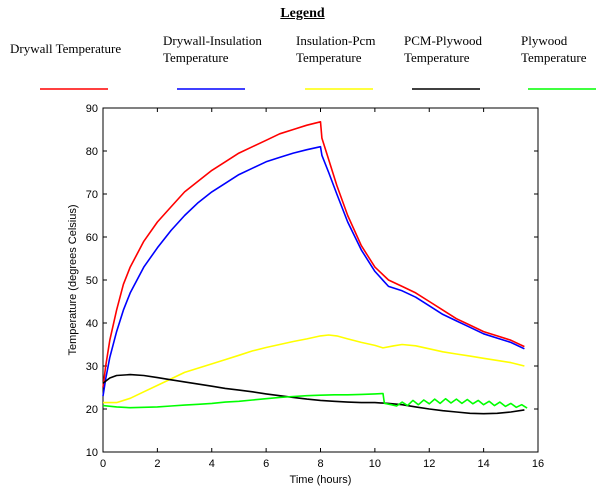 This screenshot has width=605, height=491. Describe the element at coordinates (157, 464) in the screenshot. I see `x-tick-label: 2` at that location.